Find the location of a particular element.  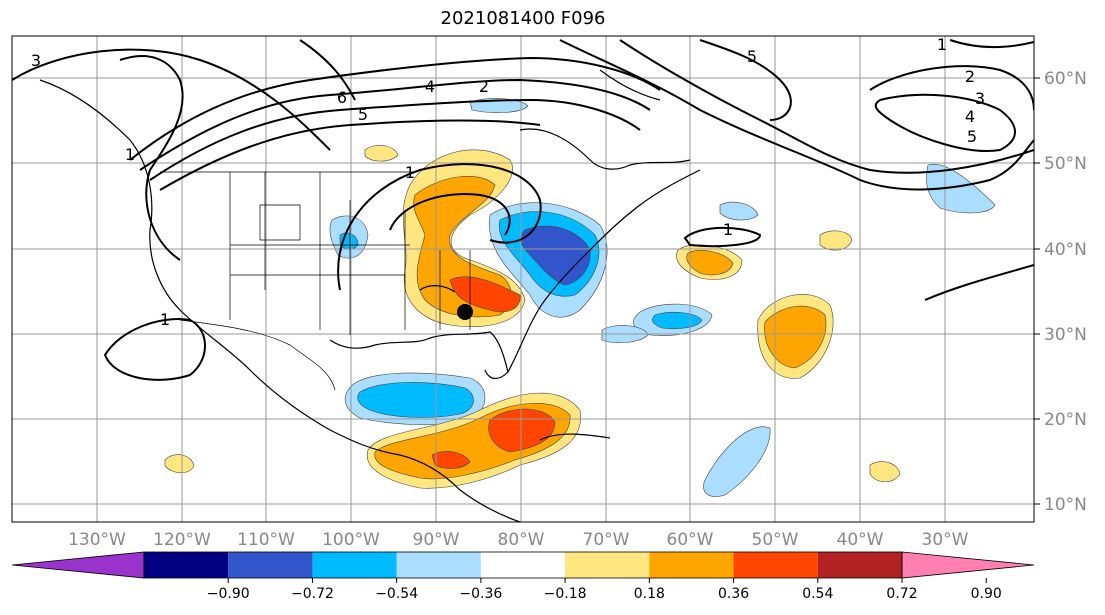

colorbar-extend-low is located at coordinates (78, 565).